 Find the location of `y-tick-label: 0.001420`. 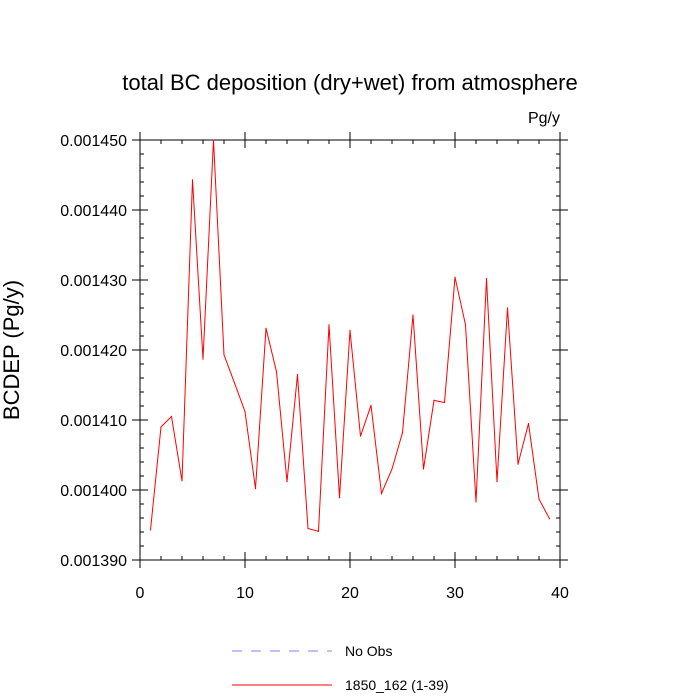

y-tick-label: 0.001420 is located at coordinates (93, 351).